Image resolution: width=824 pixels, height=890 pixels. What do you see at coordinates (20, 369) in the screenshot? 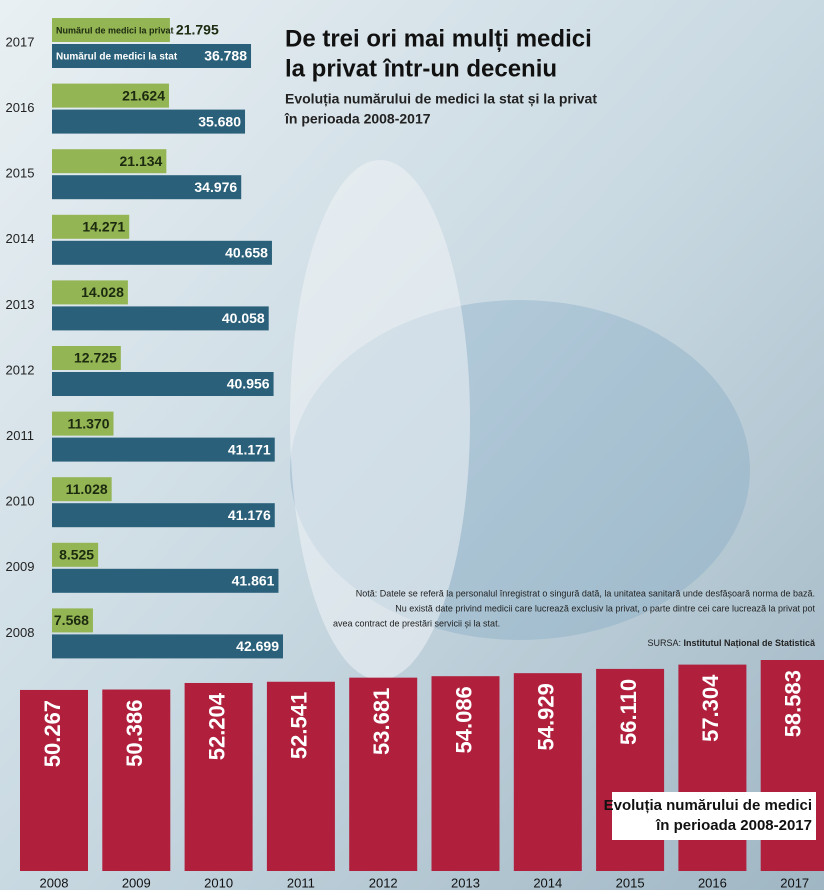
I see `y-tick-label: 2012` at bounding box center [20, 369].